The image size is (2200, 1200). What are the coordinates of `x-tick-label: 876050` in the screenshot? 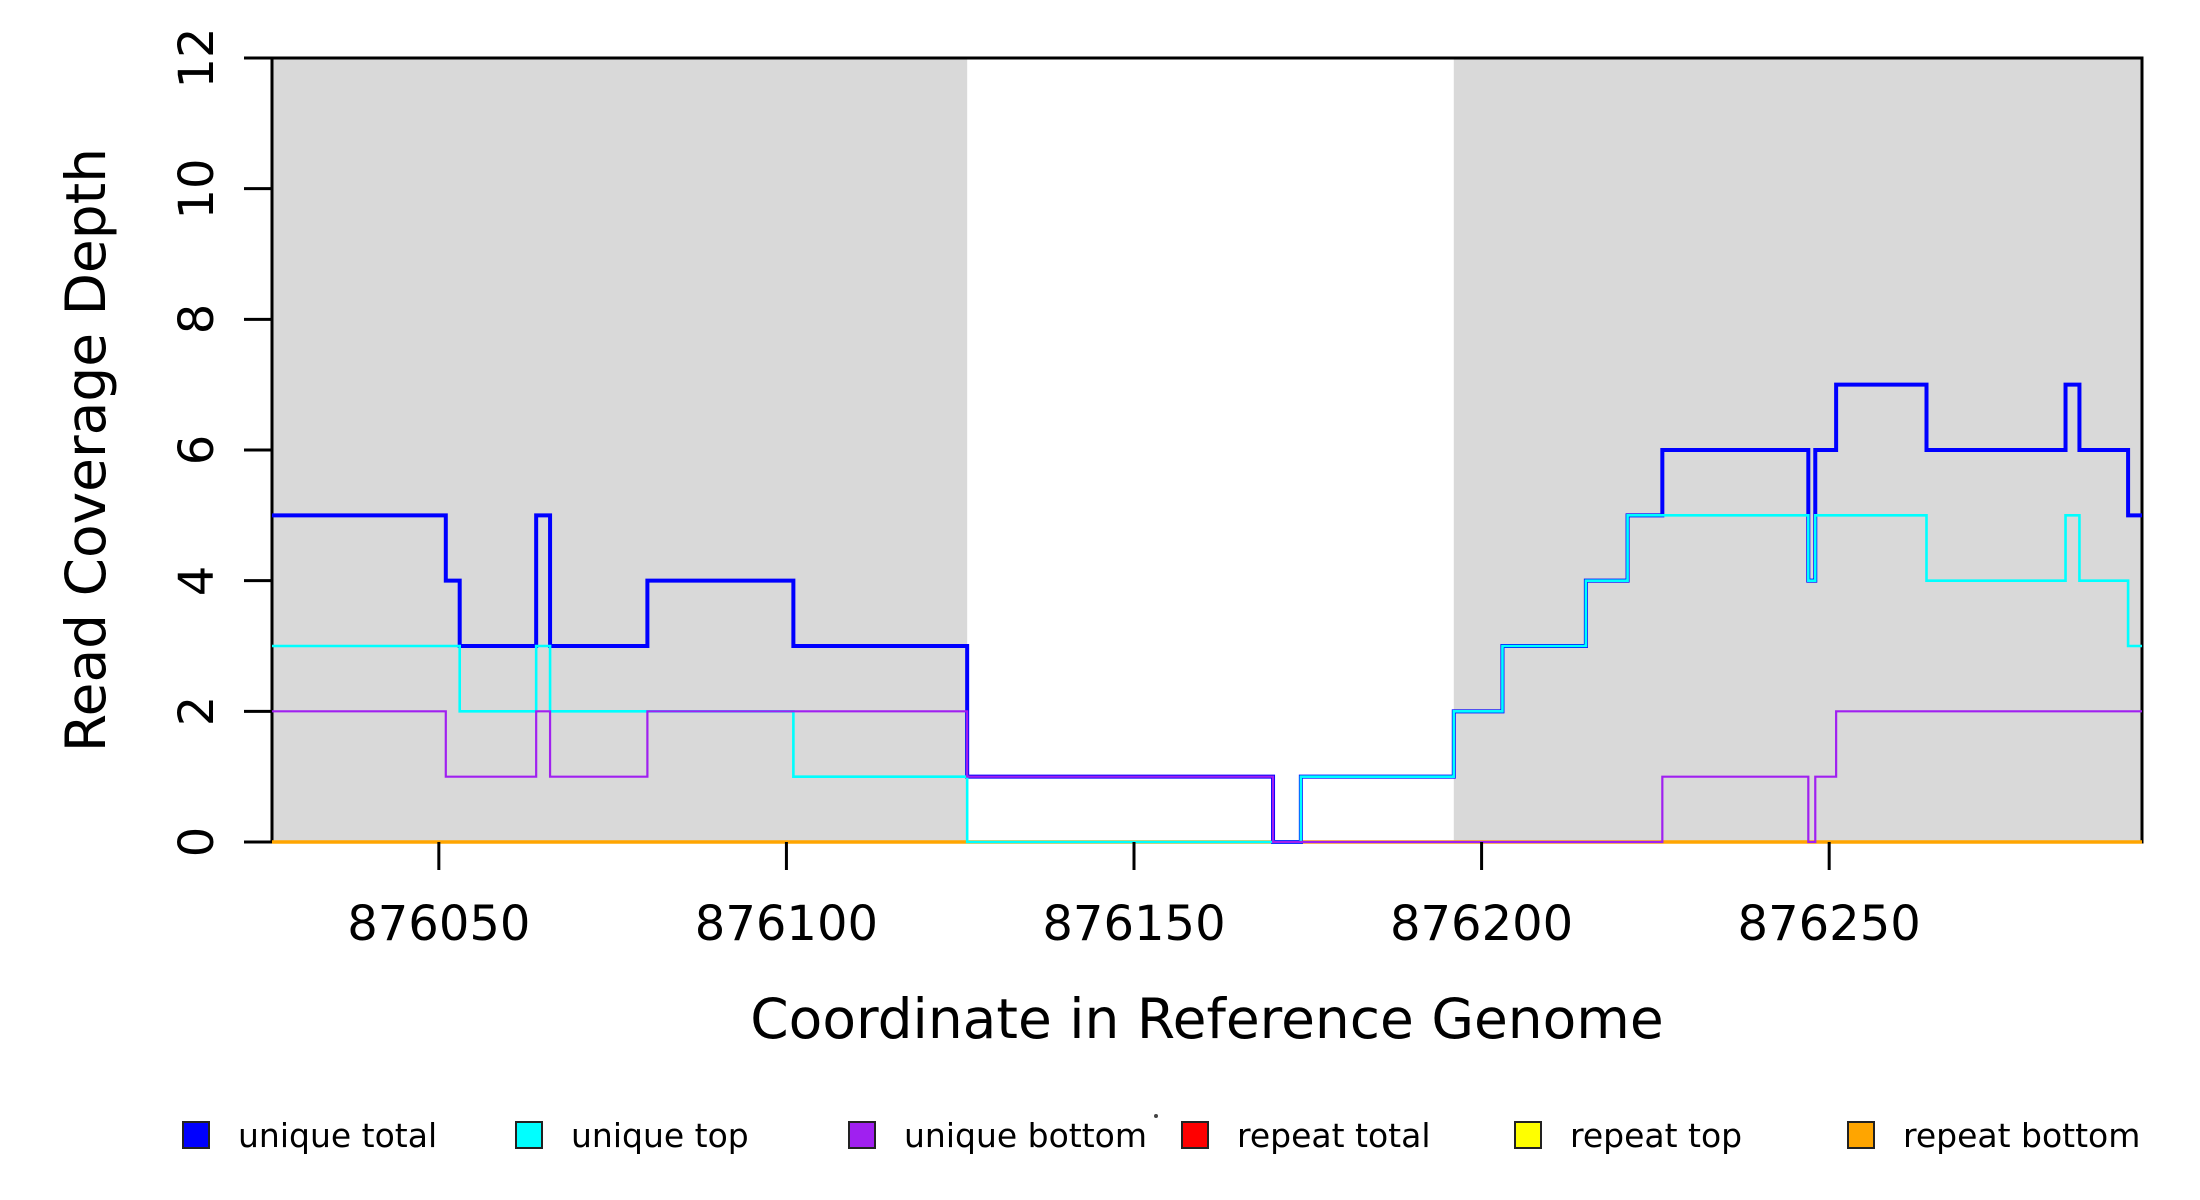 It's located at (439, 924).